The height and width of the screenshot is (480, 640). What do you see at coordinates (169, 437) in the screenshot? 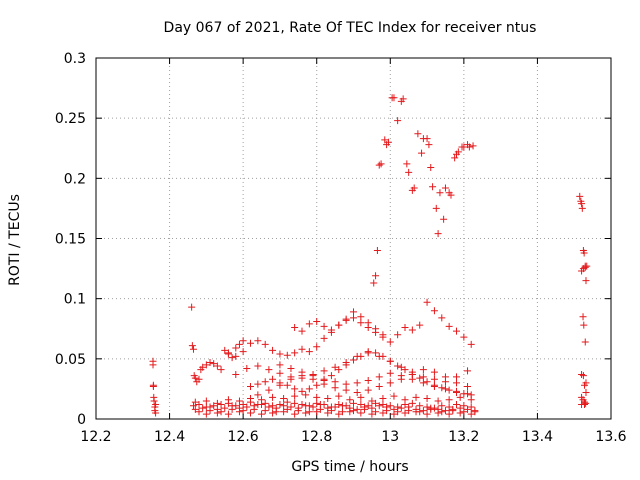
I see `x-tick-label: 12.4` at bounding box center [169, 437].